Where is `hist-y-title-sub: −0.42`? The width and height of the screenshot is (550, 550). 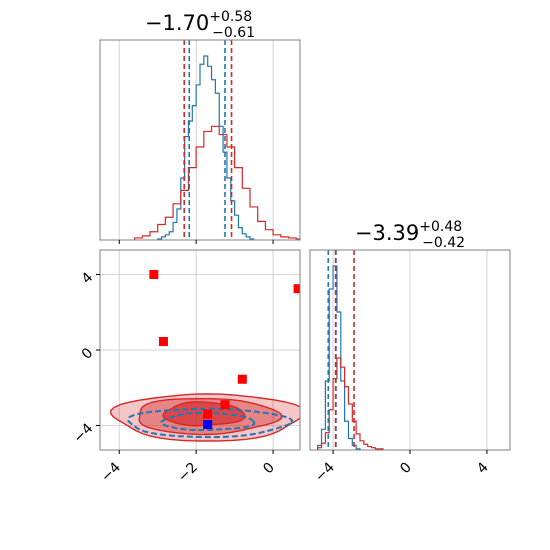
hist-y-title-sub: −0.42 is located at coordinates (443, 243).